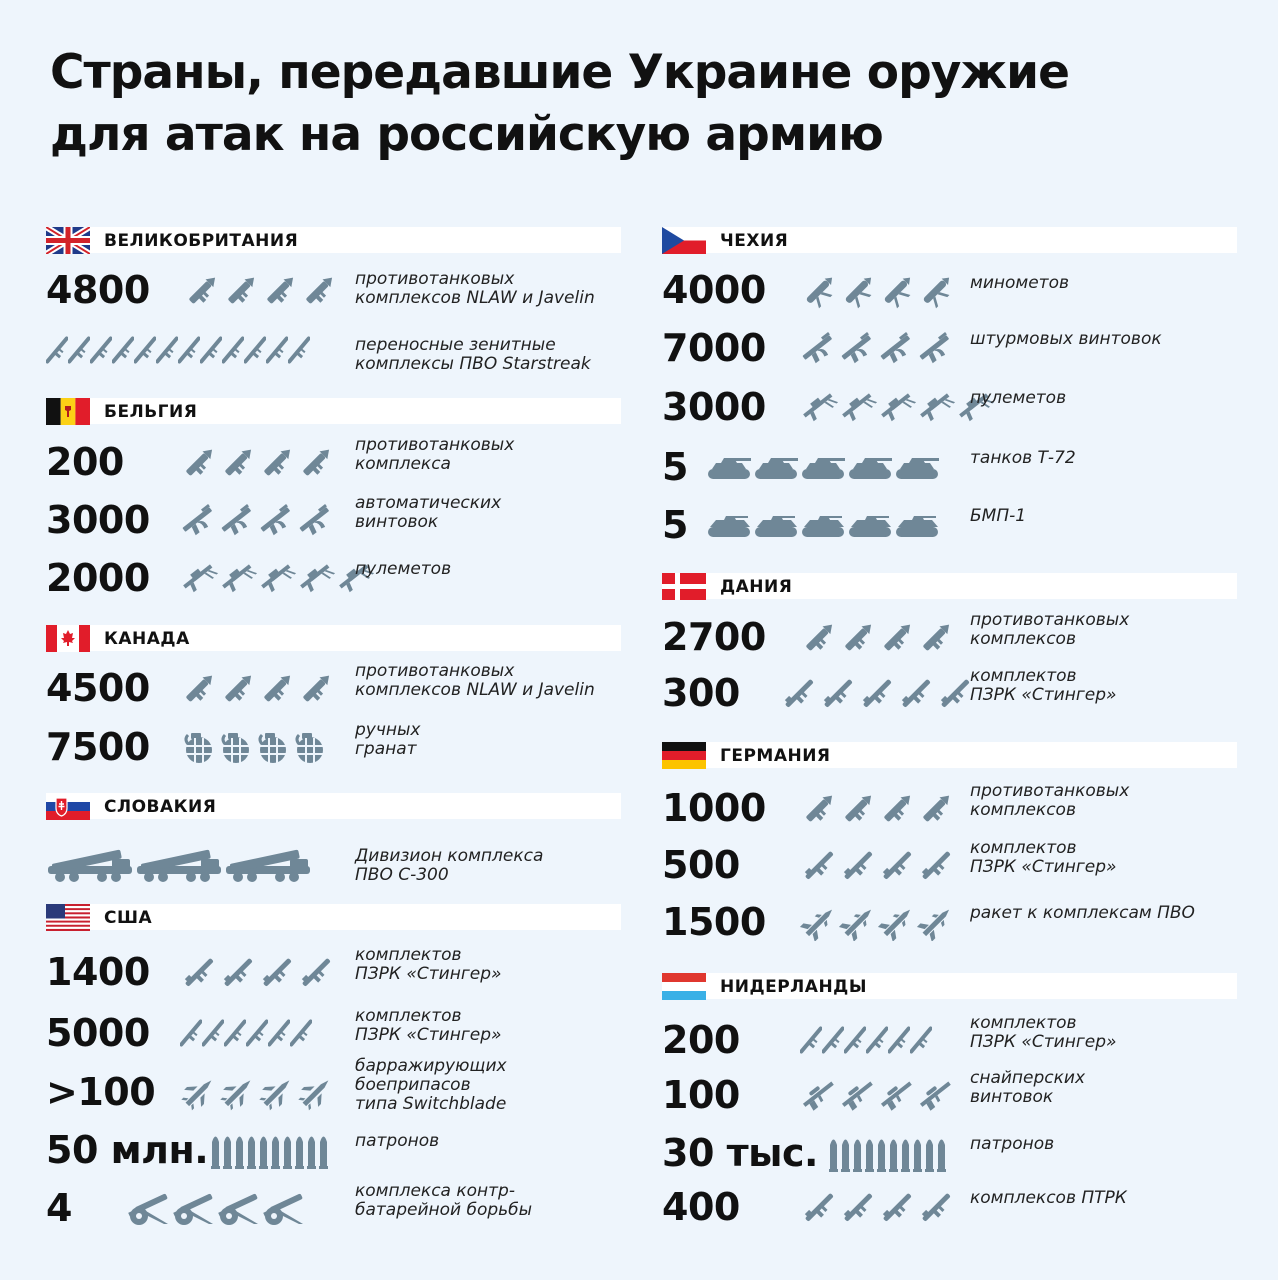  I want to click on weapon-description: противотанковых комплексов NLAW и Javelin, so click(475, 289).